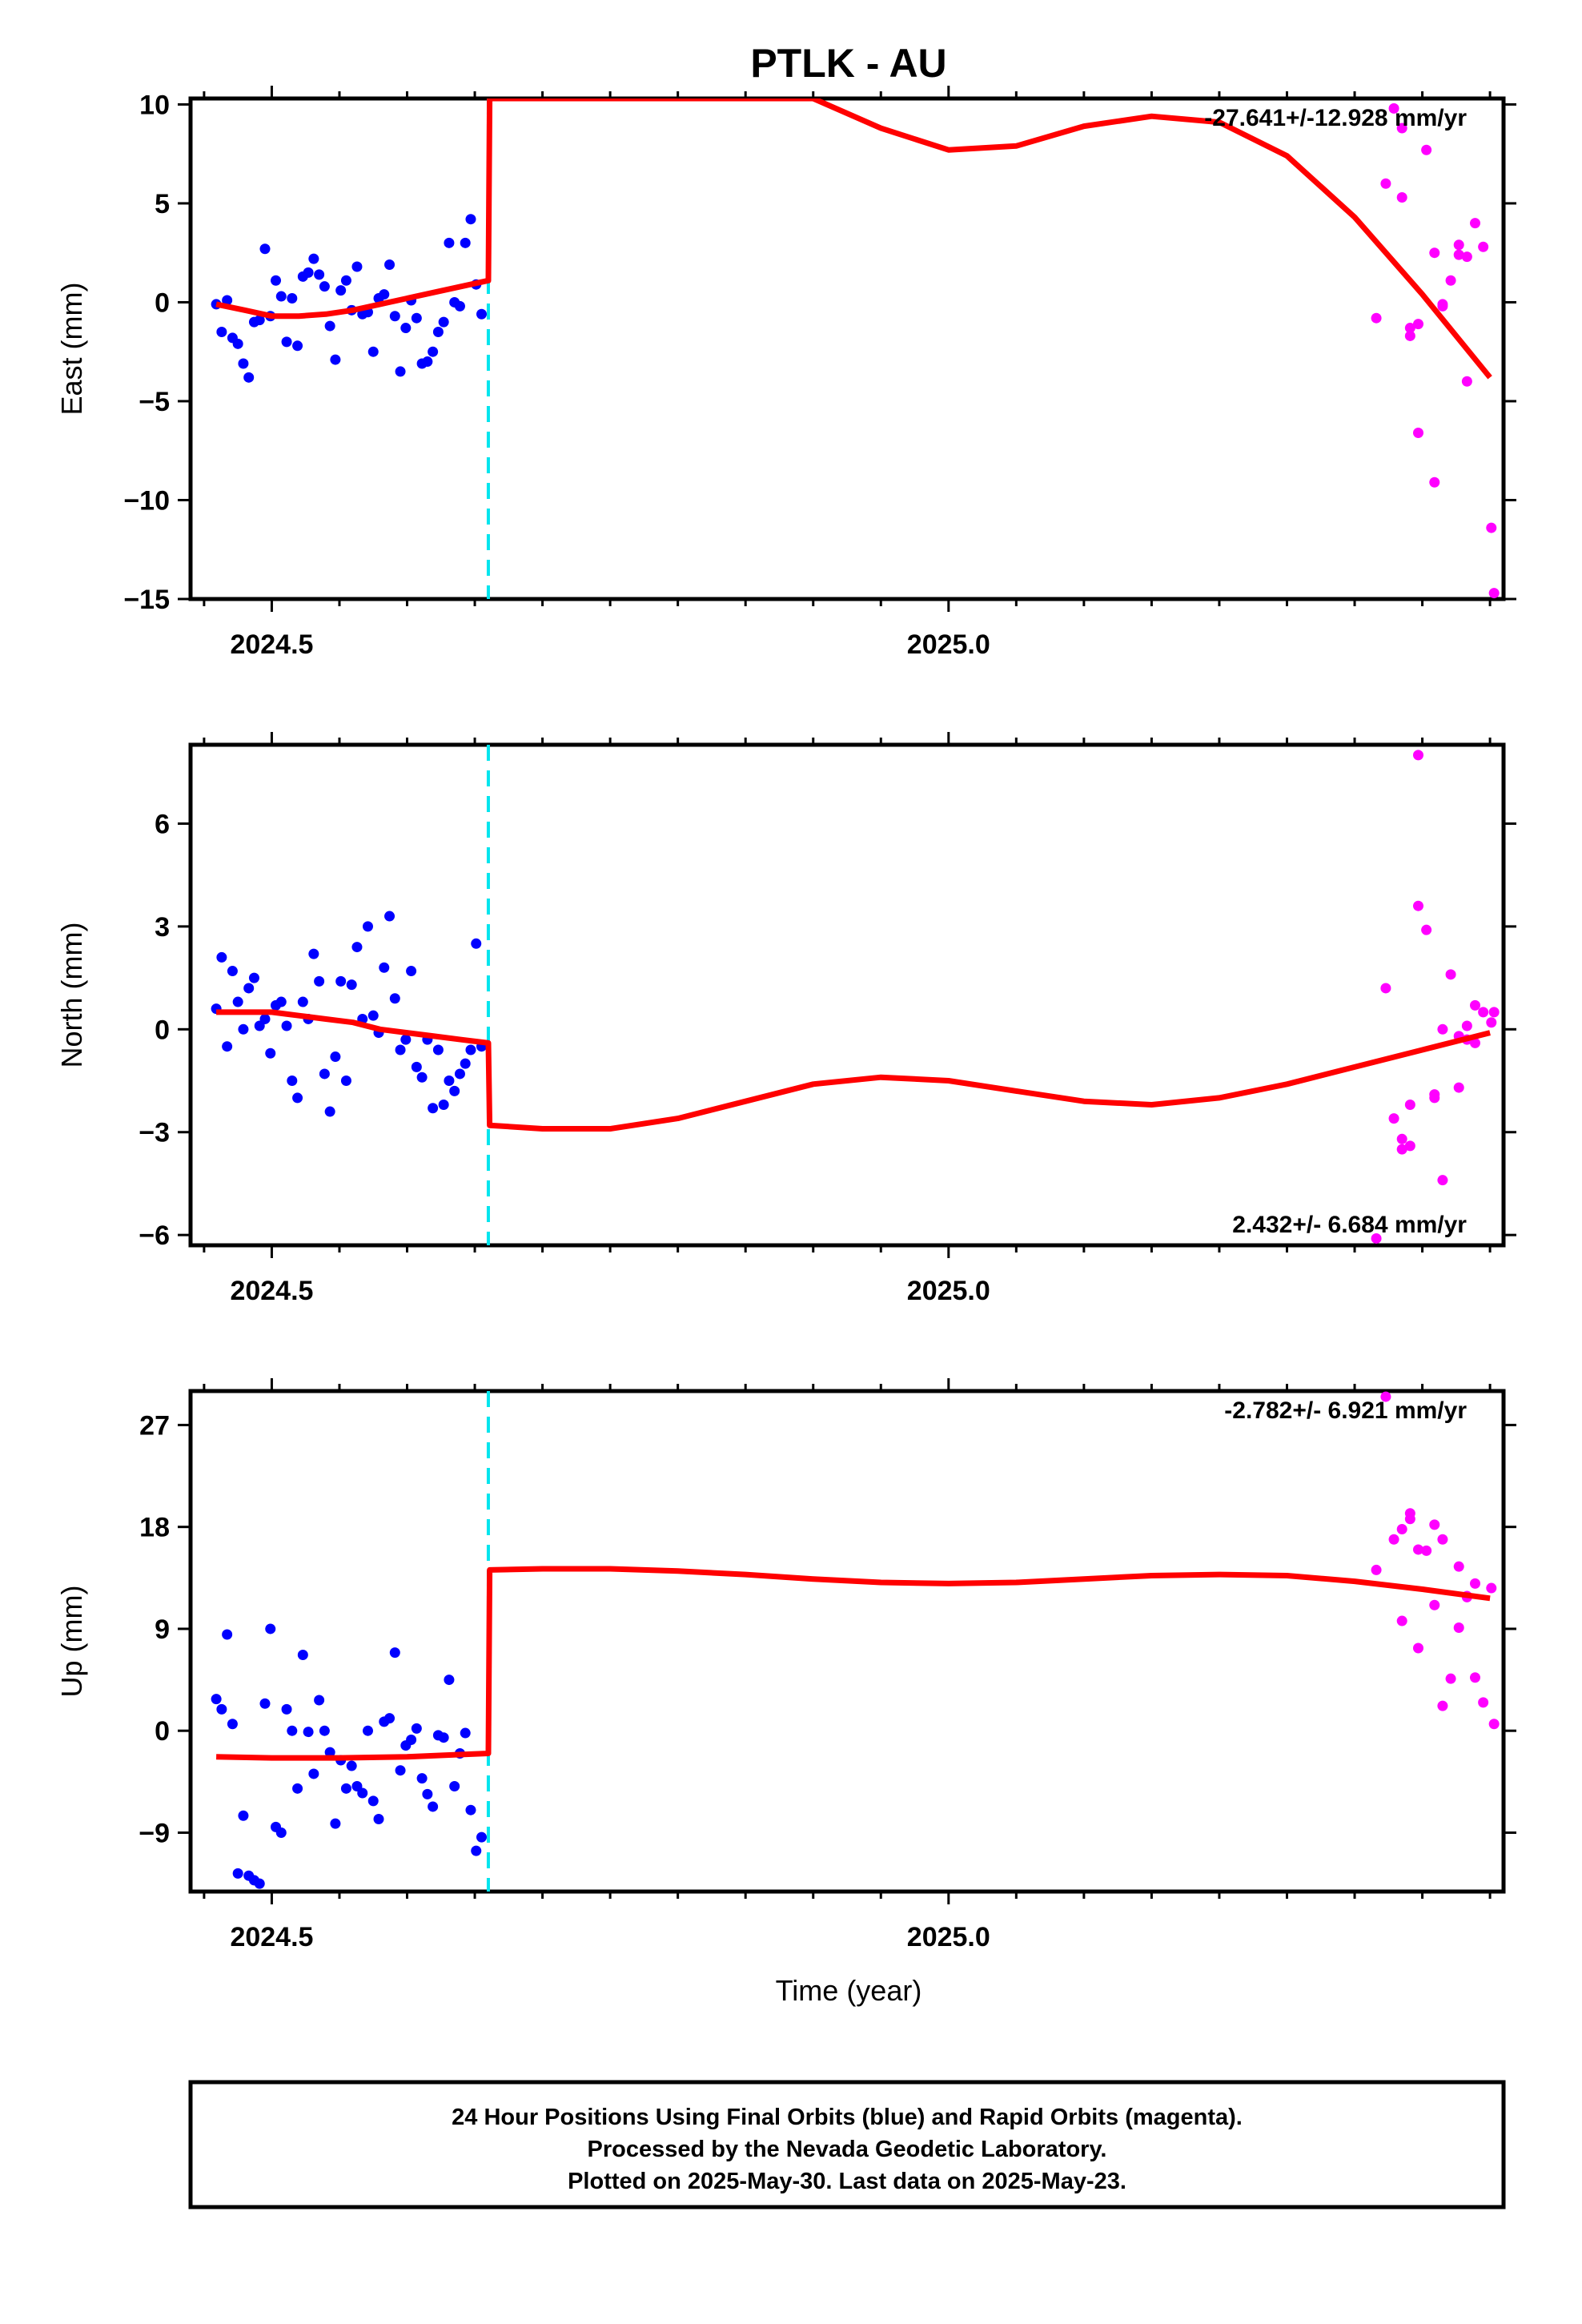 The width and height of the screenshot is (1582, 2324). Describe the element at coordinates (1350, 1225) in the screenshot. I see `panel-north-rate-label: 2.432+/- 6.684 mm/yr` at that location.